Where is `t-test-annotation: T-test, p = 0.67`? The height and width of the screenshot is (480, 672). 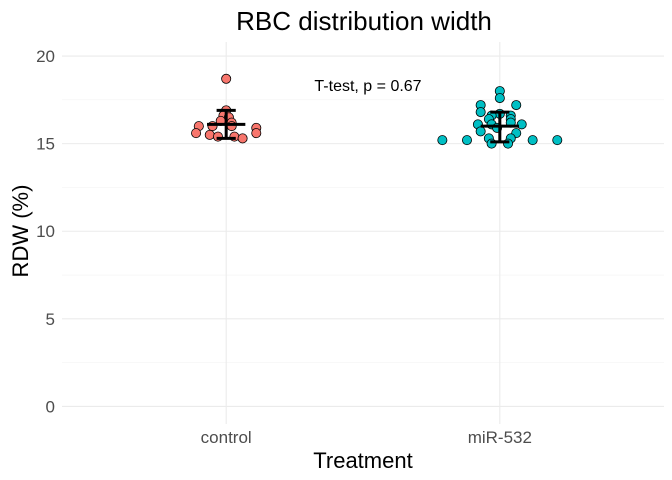 t-test-annotation: T-test, p = 0.67 is located at coordinates (367, 86).